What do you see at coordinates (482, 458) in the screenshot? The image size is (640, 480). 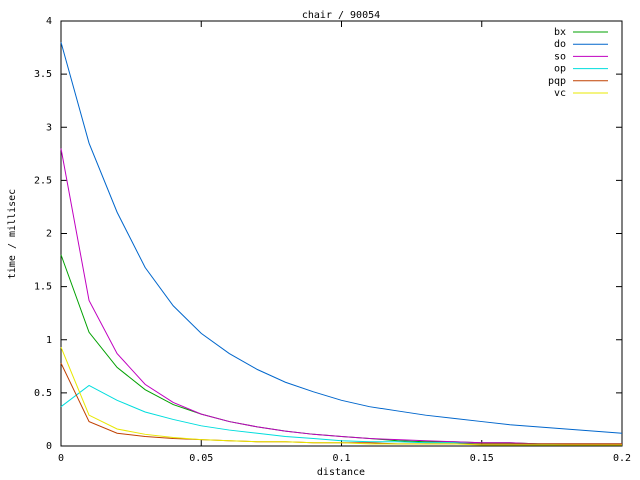 I see `x-tick-label: 0.15` at bounding box center [482, 458].